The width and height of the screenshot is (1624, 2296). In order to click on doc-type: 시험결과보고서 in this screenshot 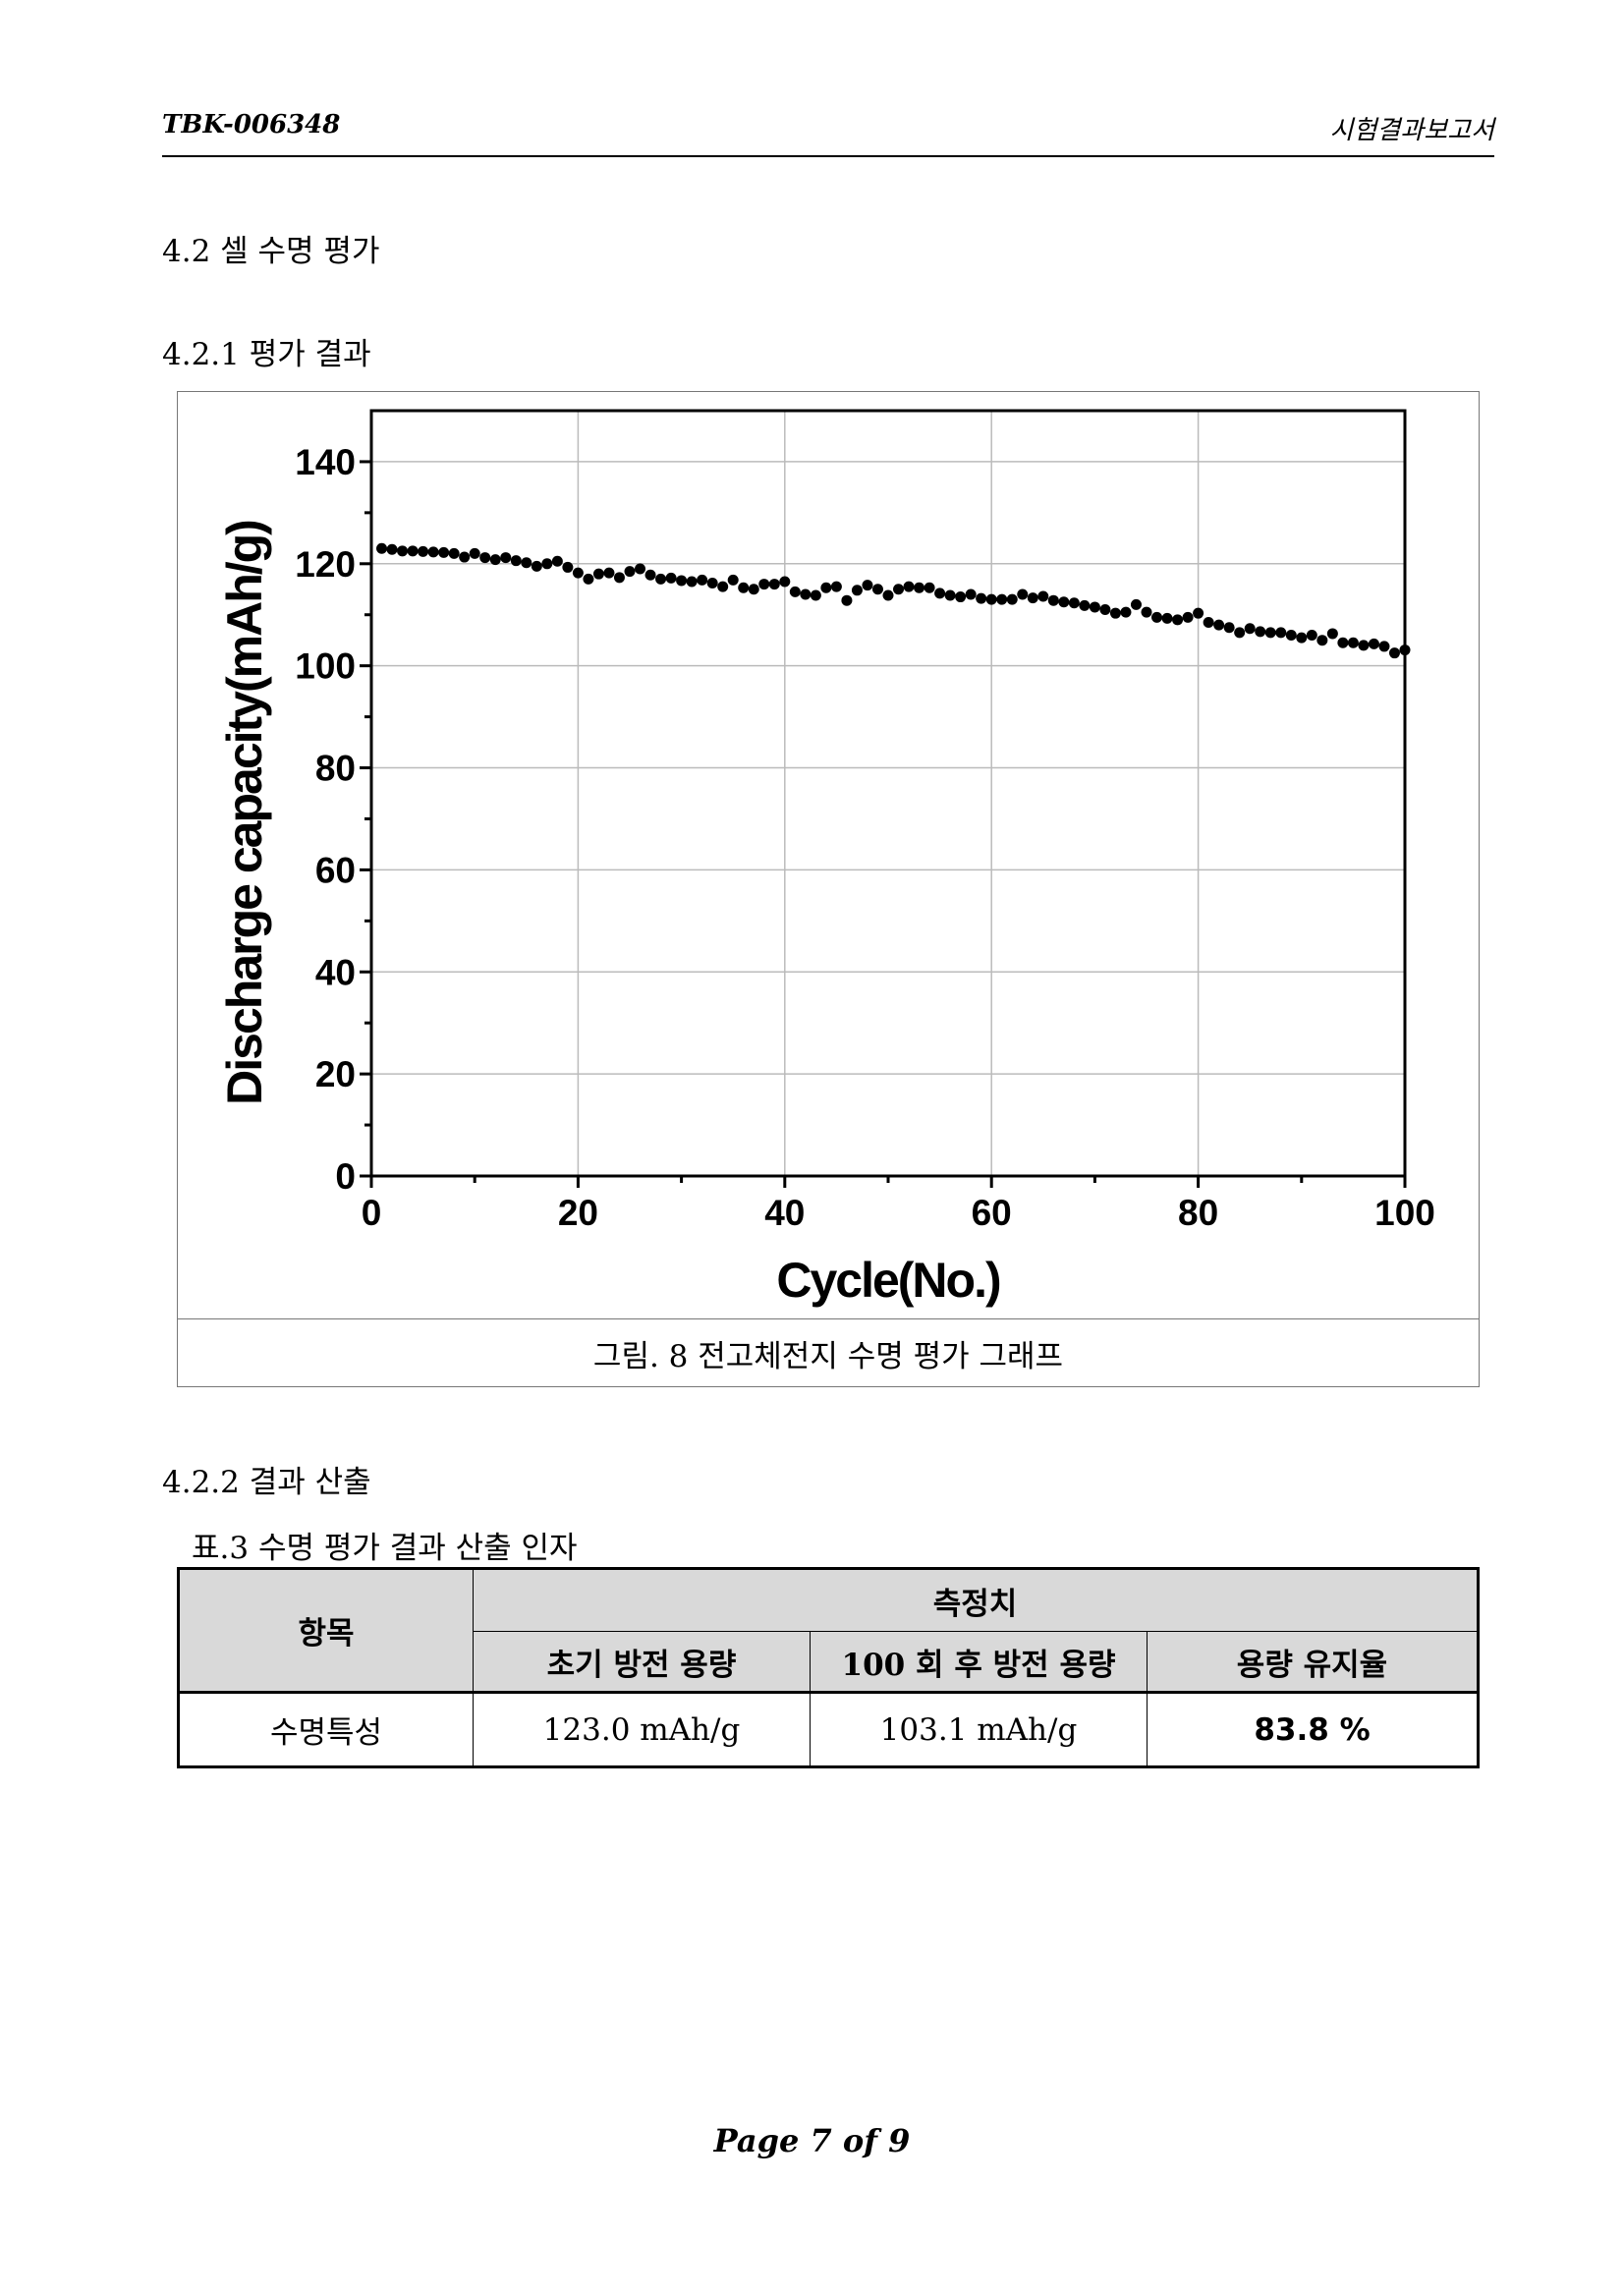, I will do `click(1411, 130)`.